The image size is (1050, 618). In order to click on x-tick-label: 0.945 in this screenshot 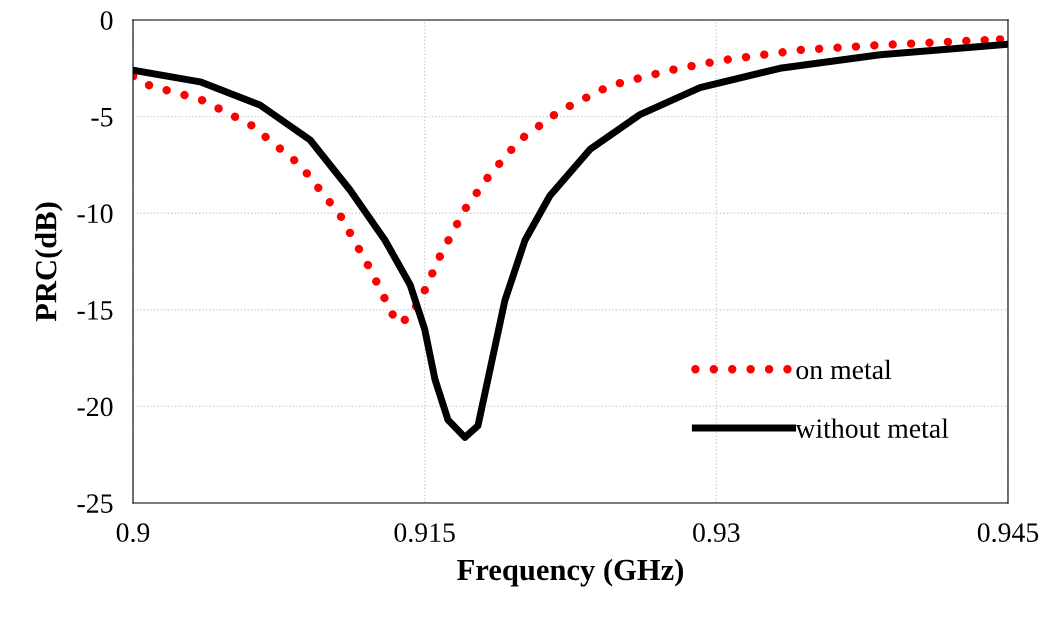, I will do `click(1008, 533)`.